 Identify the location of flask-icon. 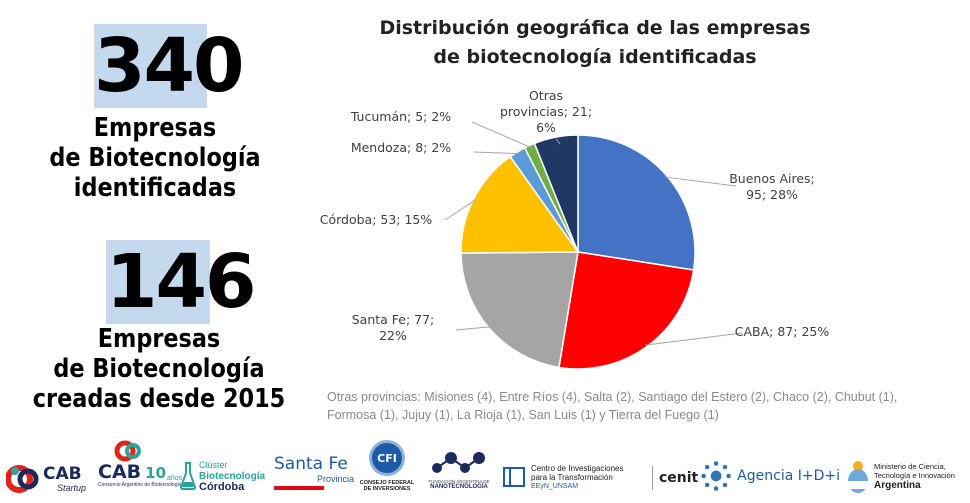
(188, 476).